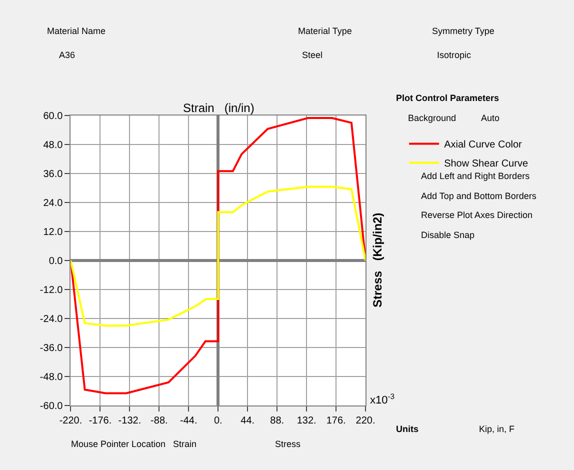 The height and width of the screenshot is (470, 574). Describe the element at coordinates (407, 429) in the screenshot. I see `text: Units` at that location.